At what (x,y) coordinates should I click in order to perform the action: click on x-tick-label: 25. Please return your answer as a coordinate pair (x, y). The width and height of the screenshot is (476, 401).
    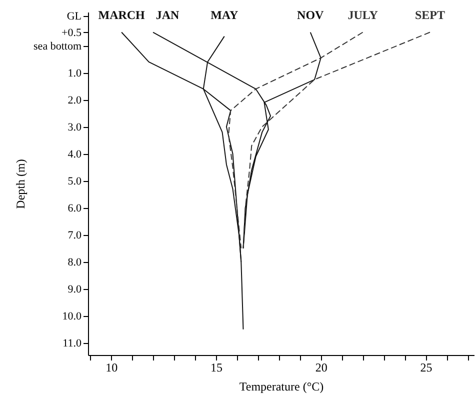
    Looking at the image, I should click on (426, 367).